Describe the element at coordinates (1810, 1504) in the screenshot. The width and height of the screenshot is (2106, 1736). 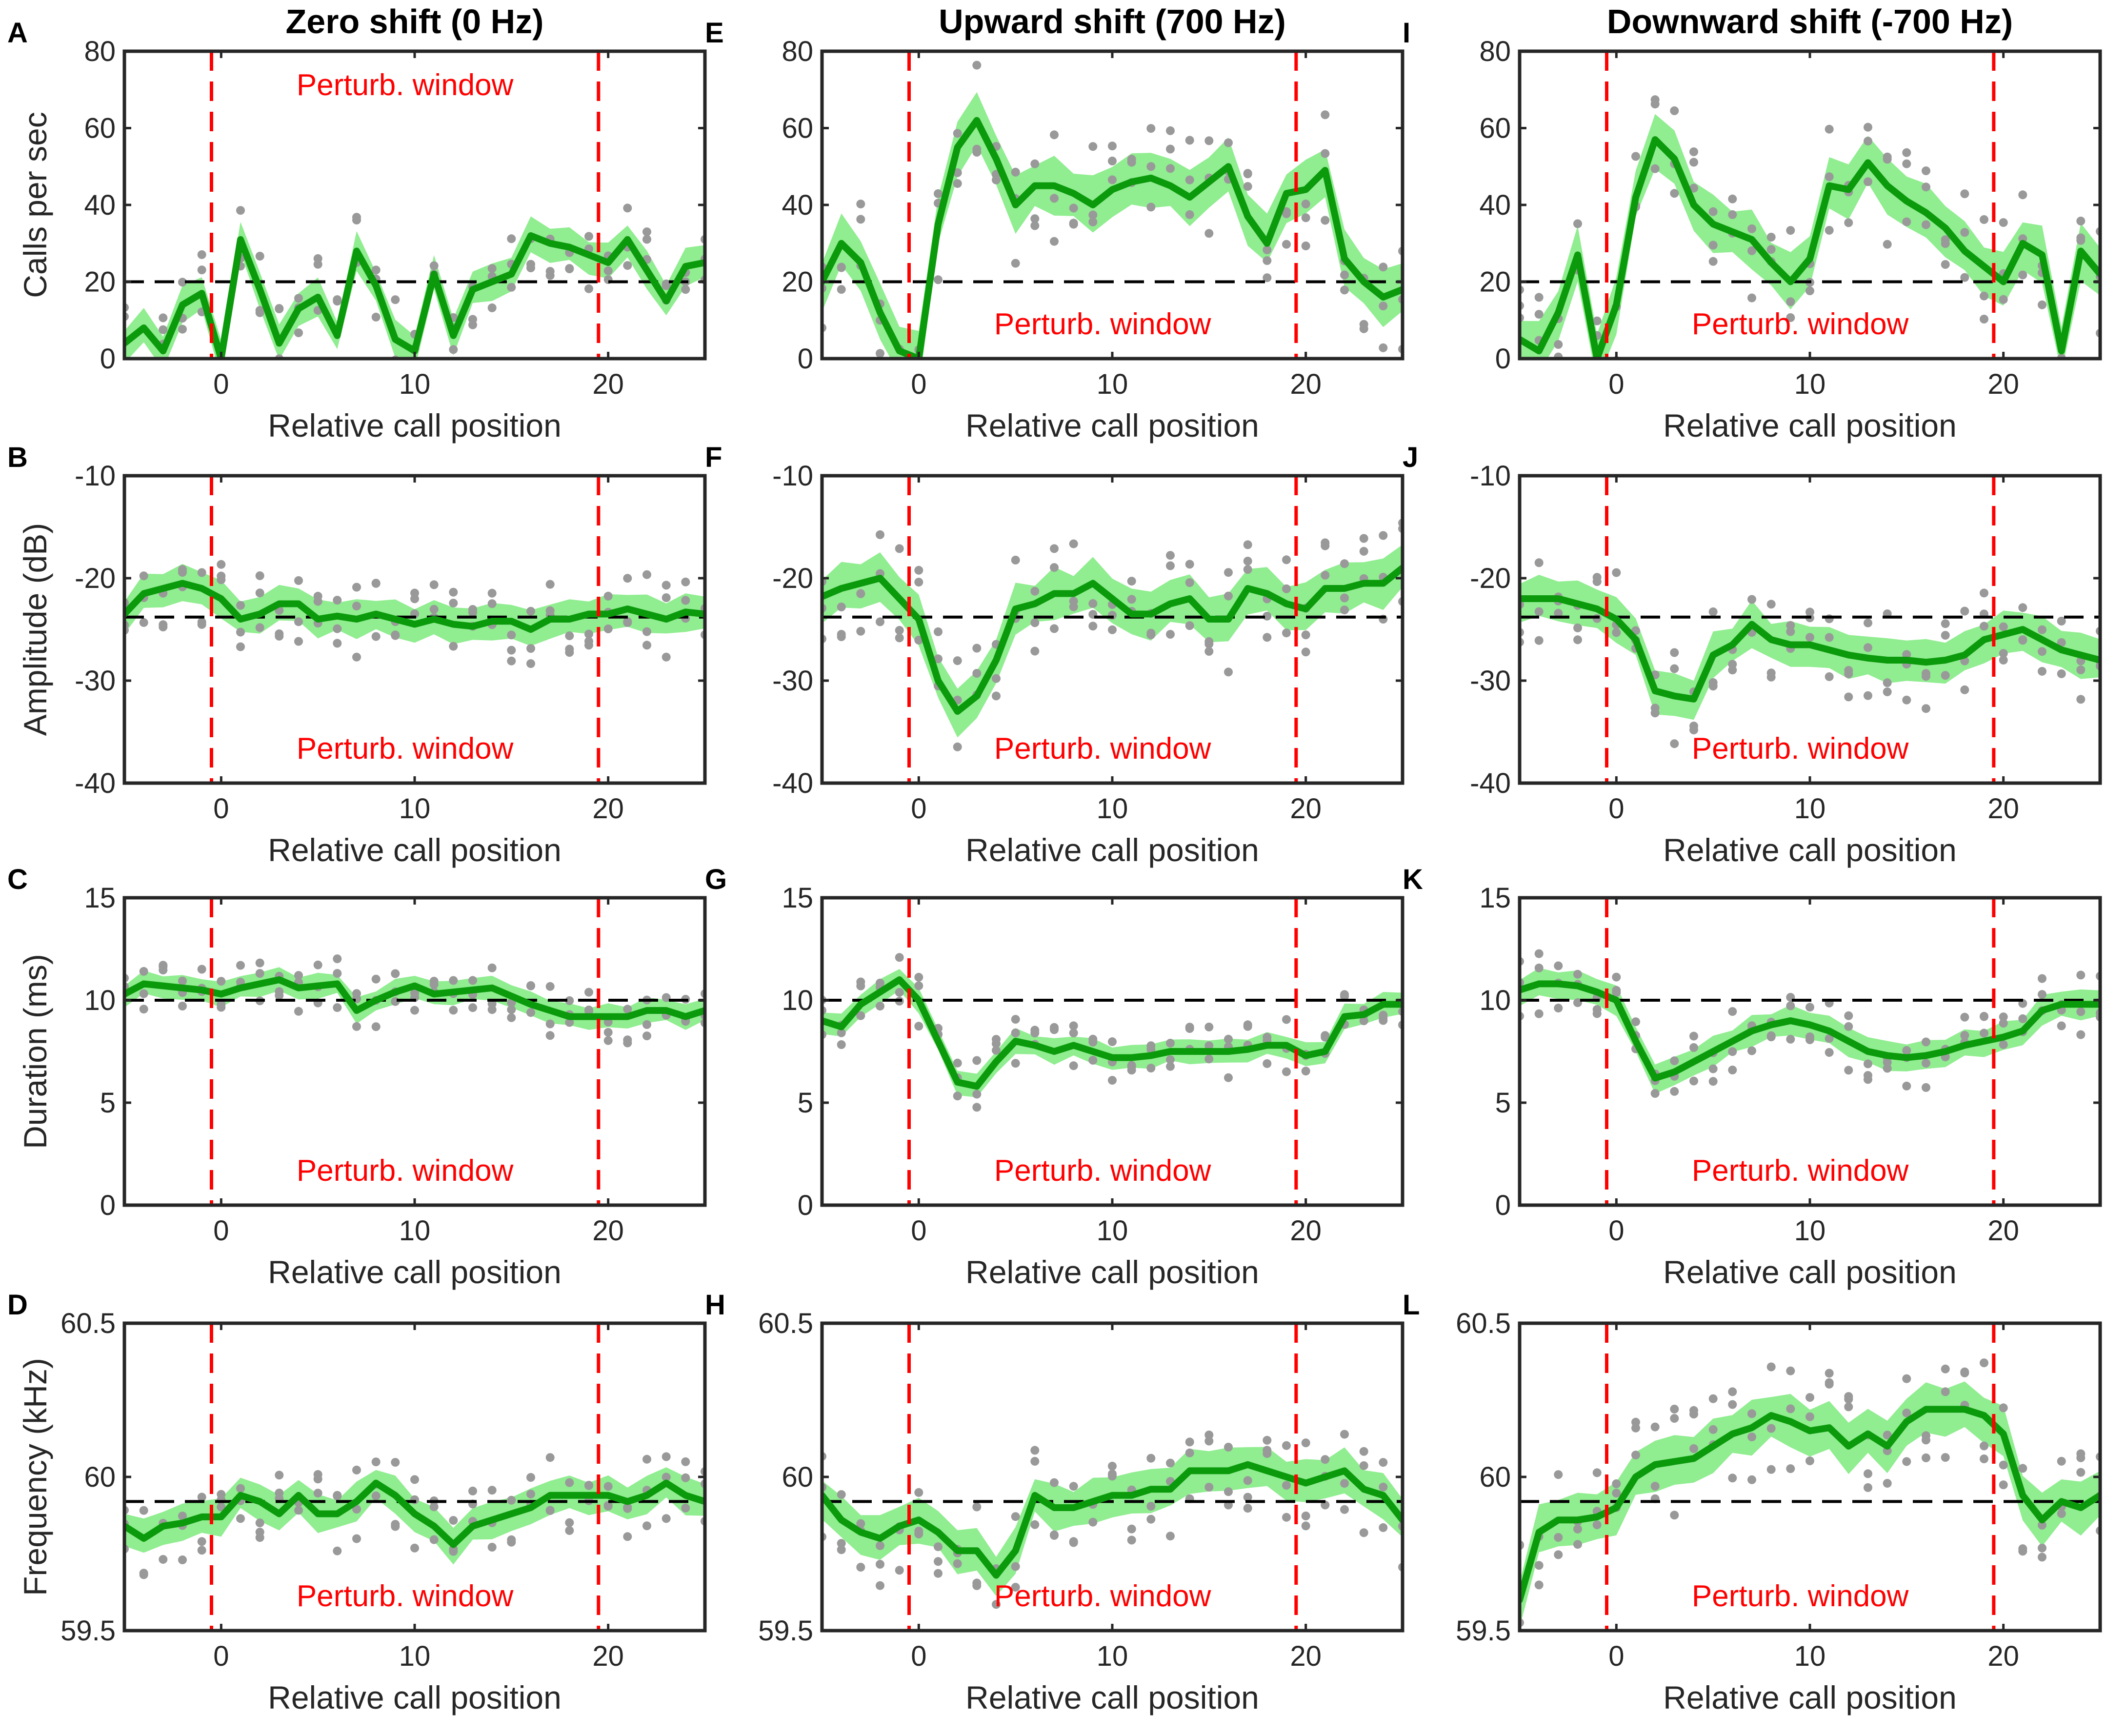
I see `mean-line-L` at that location.